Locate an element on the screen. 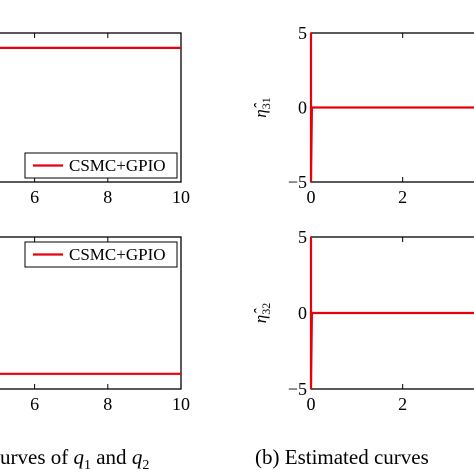  panel-a-bottom-xtick-label: 8 is located at coordinates (107, 404).